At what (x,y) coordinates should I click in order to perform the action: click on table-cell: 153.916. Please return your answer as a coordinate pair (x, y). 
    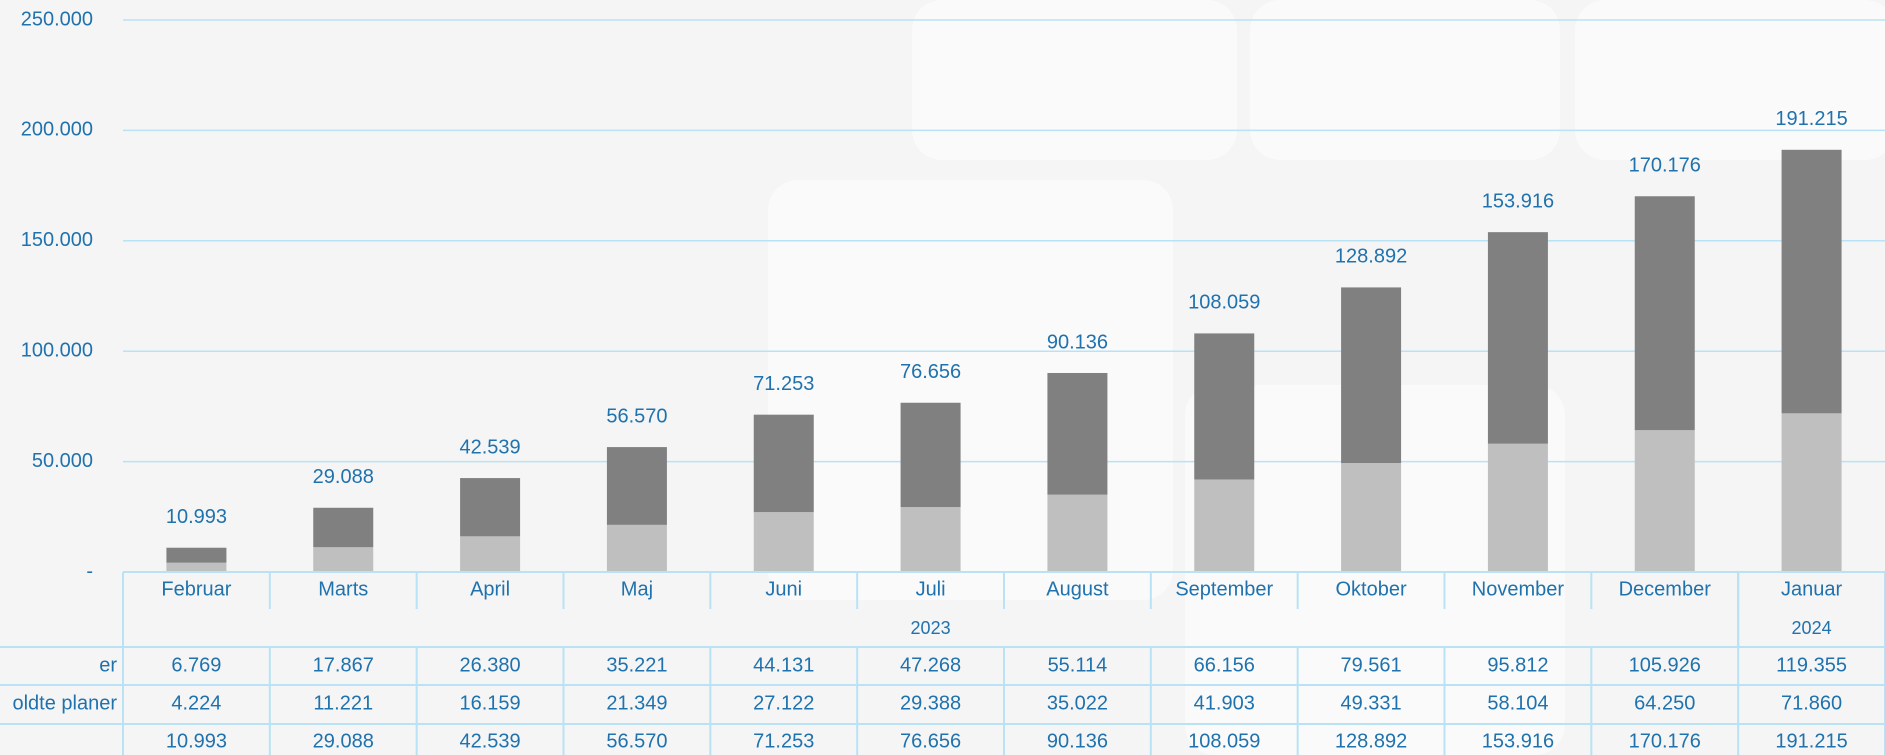
    Looking at the image, I should click on (1518, 741).